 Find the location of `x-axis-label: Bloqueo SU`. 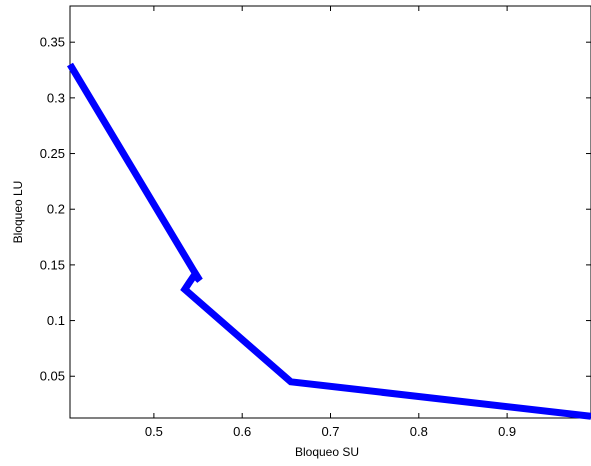

x-axis-label: Bloqueo SU is located at coordinates (327, 452).